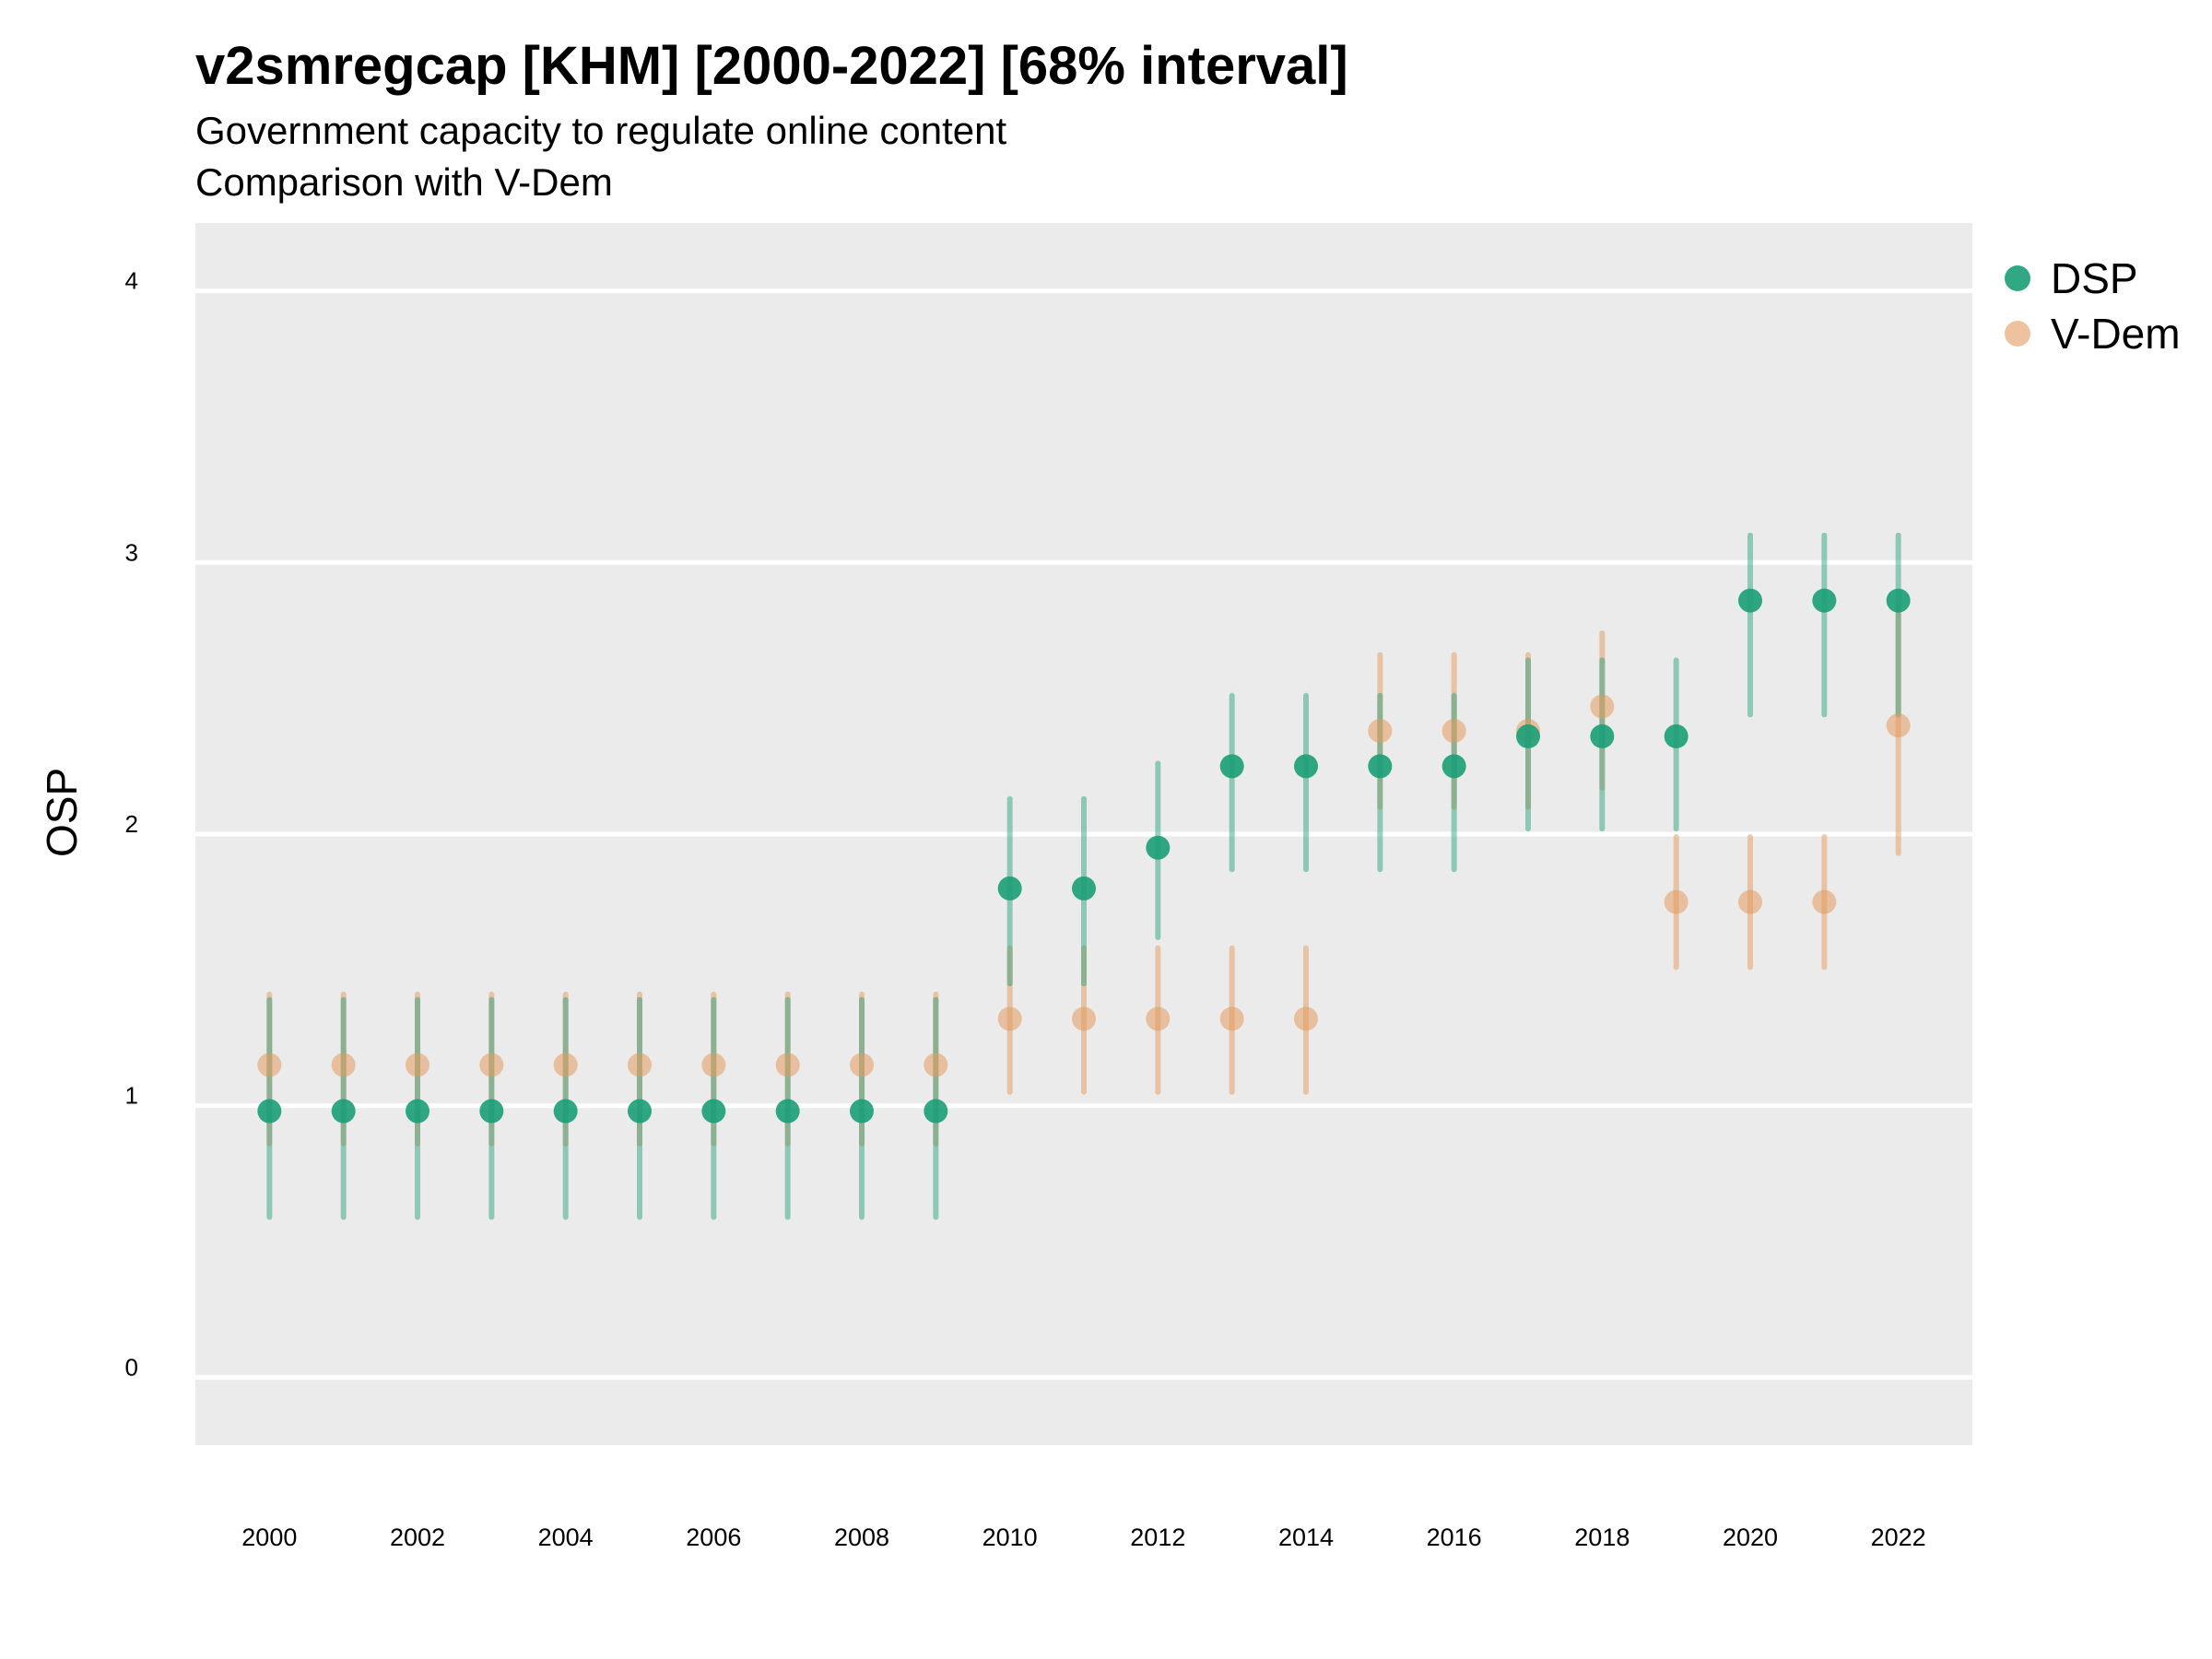 The width and height of the screenshot is (2212, 1659). I want to click on legend-label-vdem: V-Dem, so click(2116, 334).